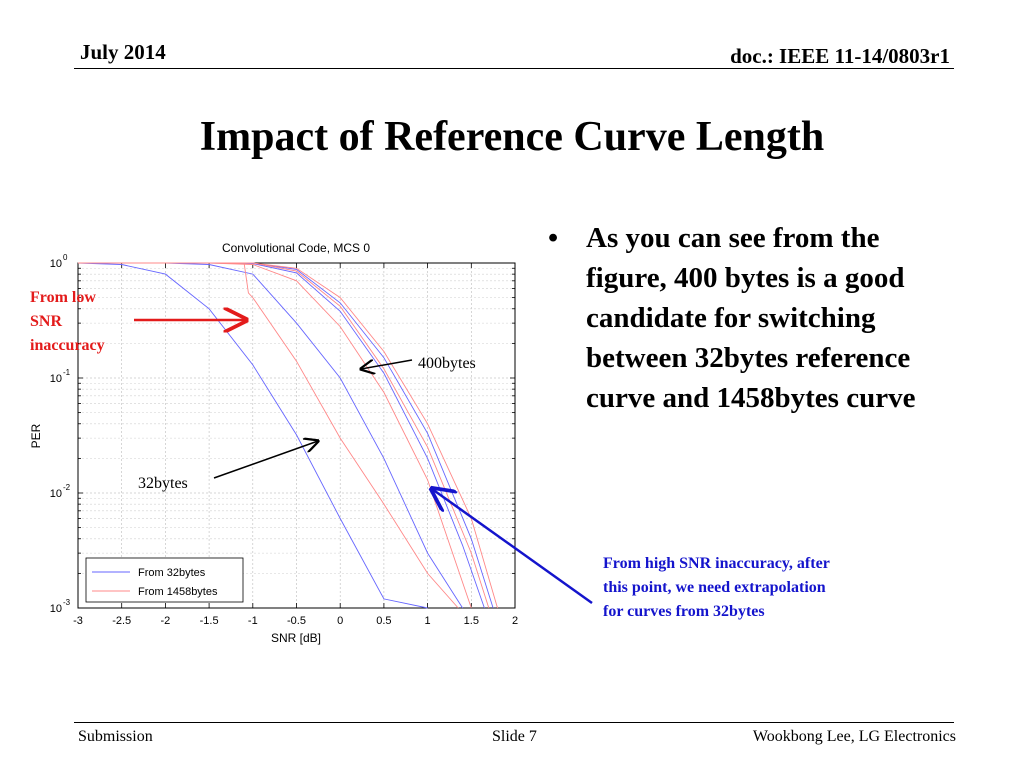  I want to click on x-tick-label: 2, so click(515, 621).